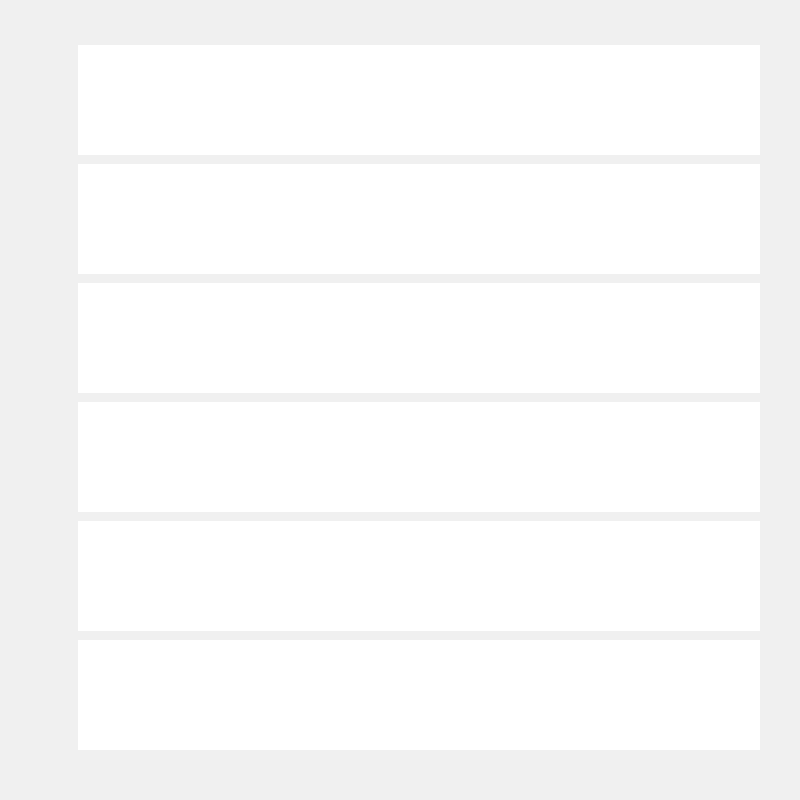 This screenshot has height=800, width=800. I want to click on panel-gps, so click(419, 100).